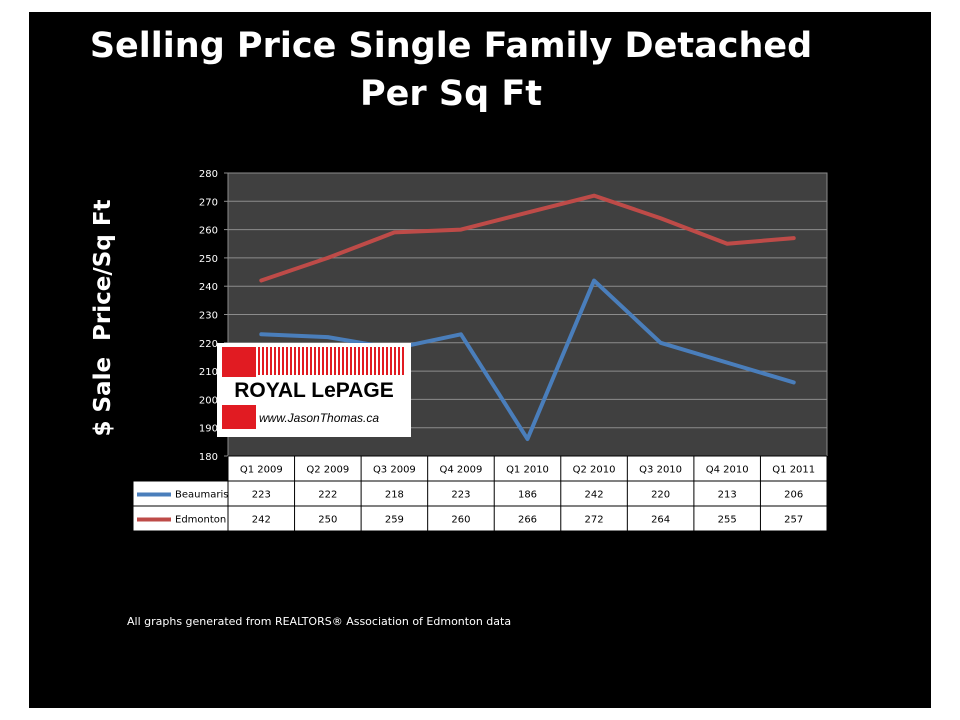 The height and width of the screenshot is (720, 960). I want to click on x-tick-label: Q4 2009, so click(461, 470).